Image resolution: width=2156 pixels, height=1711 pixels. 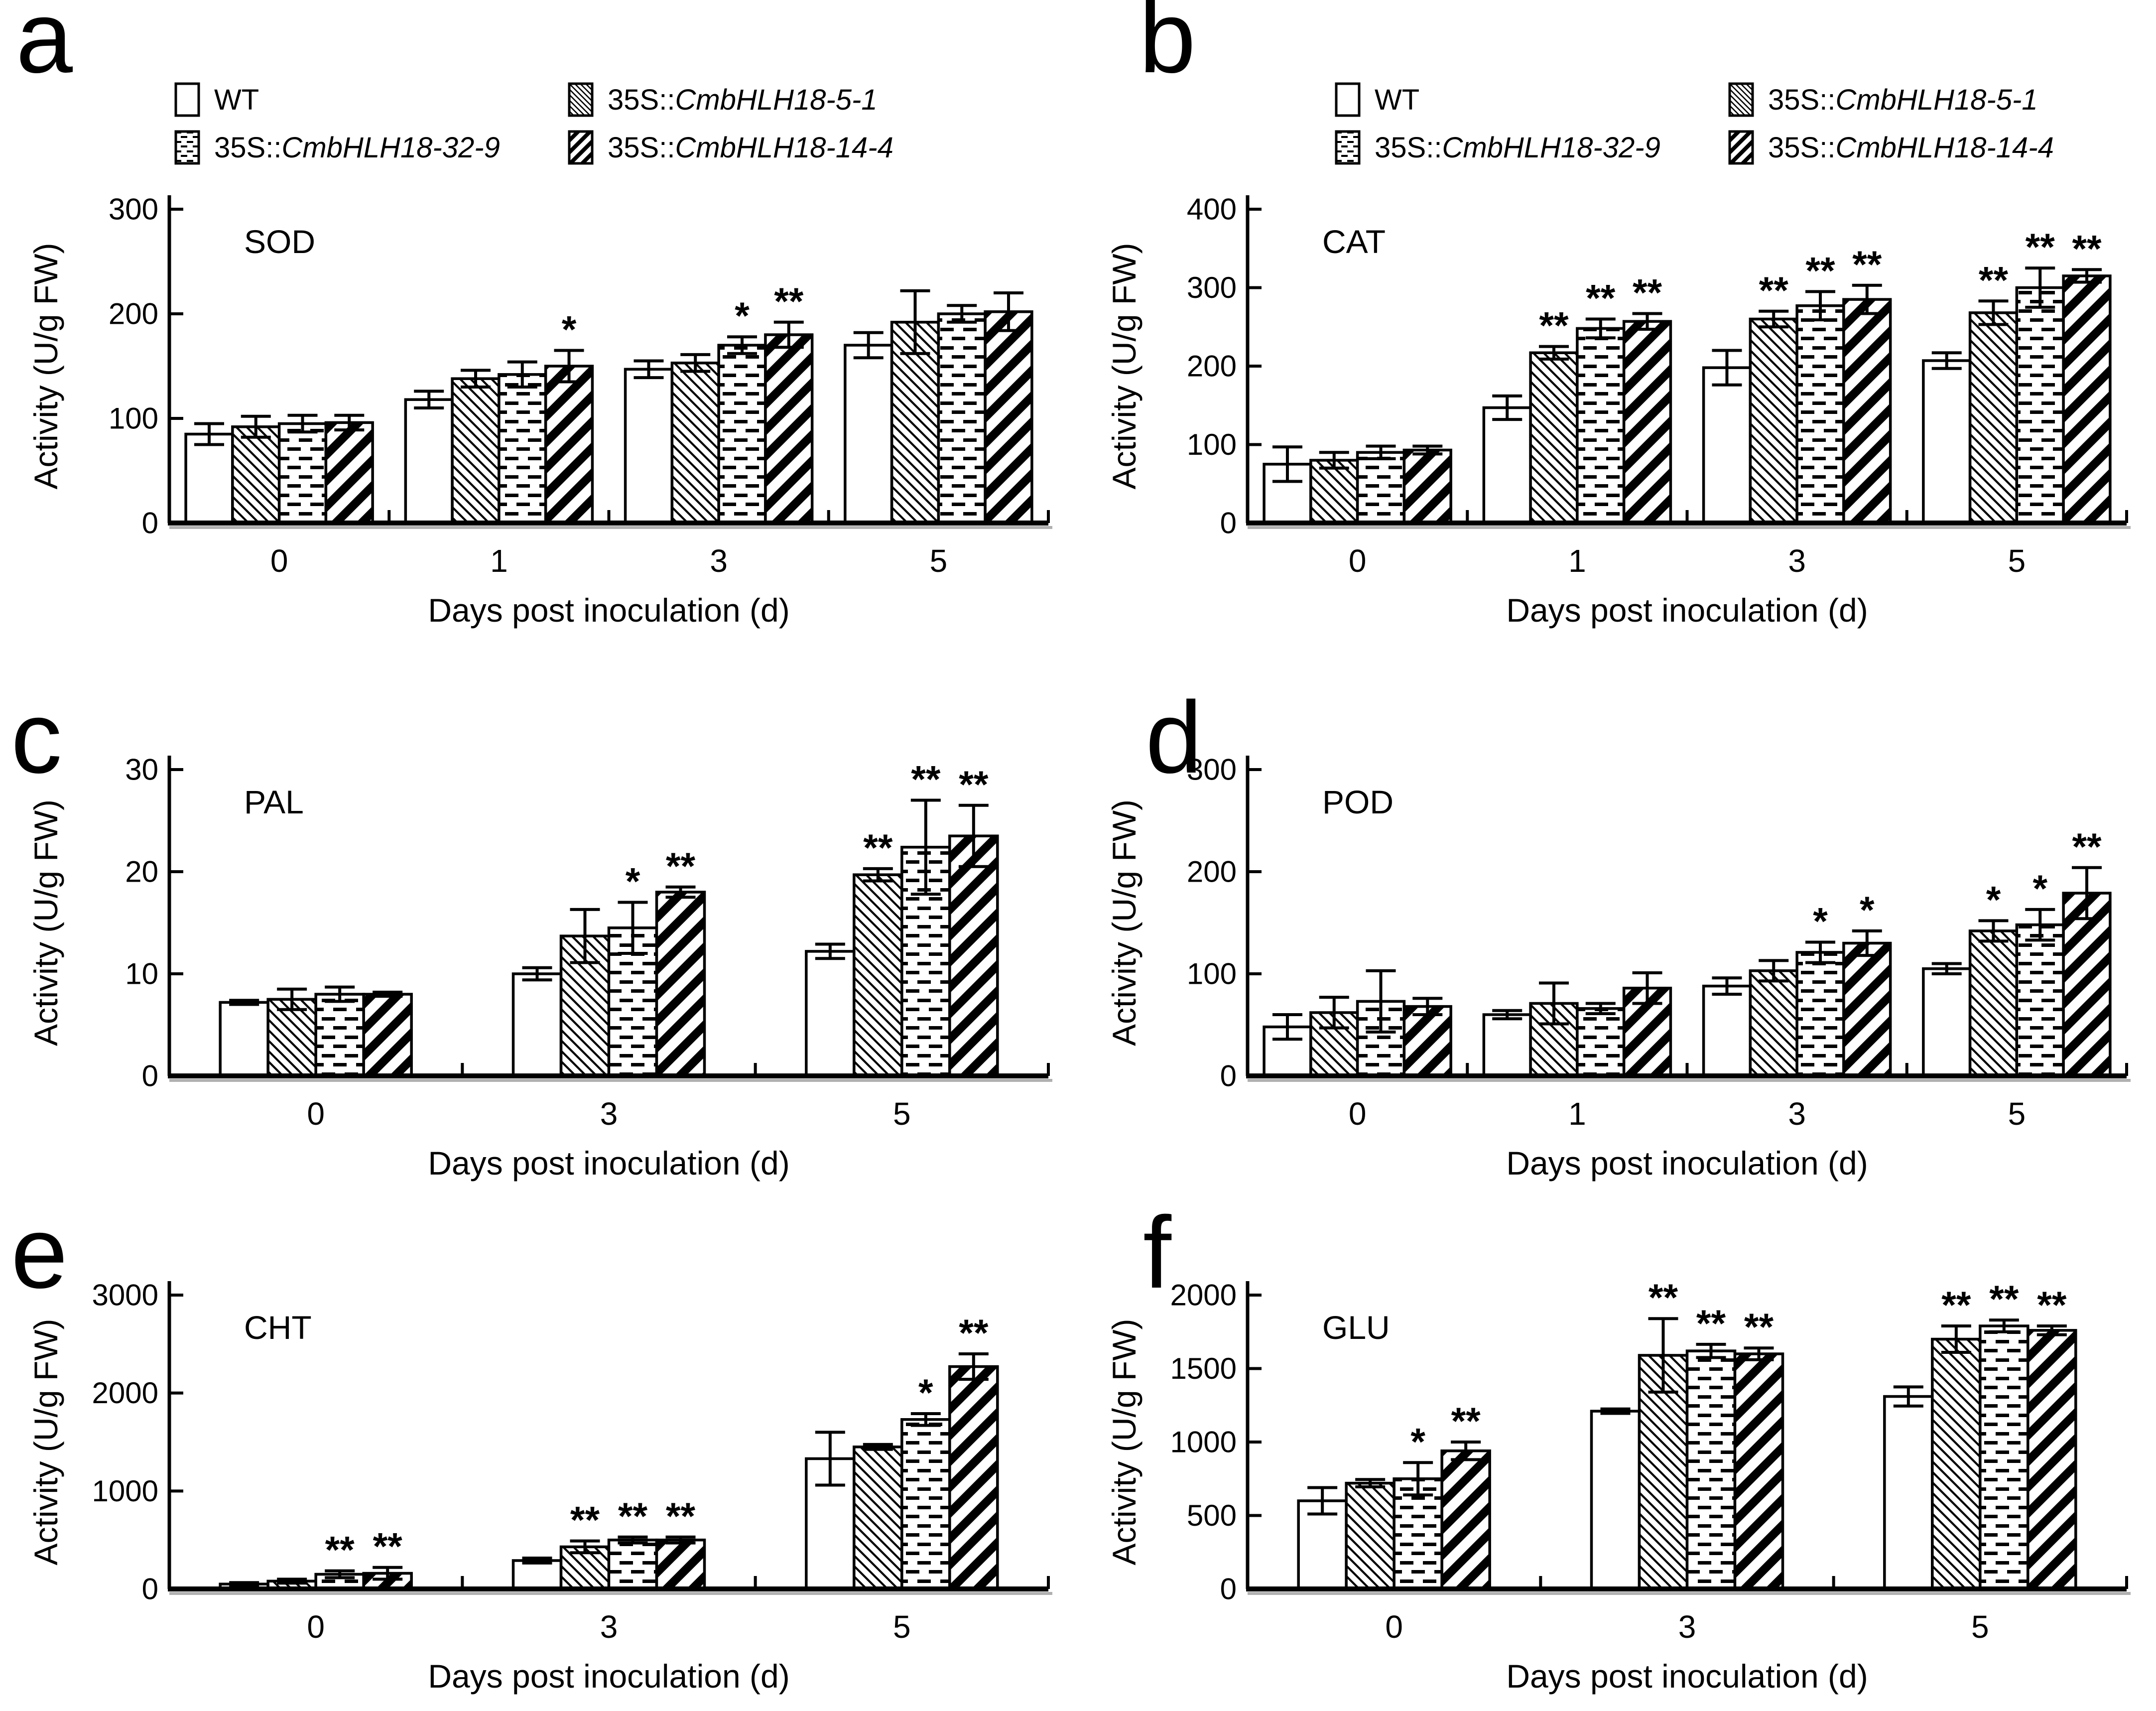 I want to click on legend-swatch-14-4-icon, so click(x=1741, y=147).